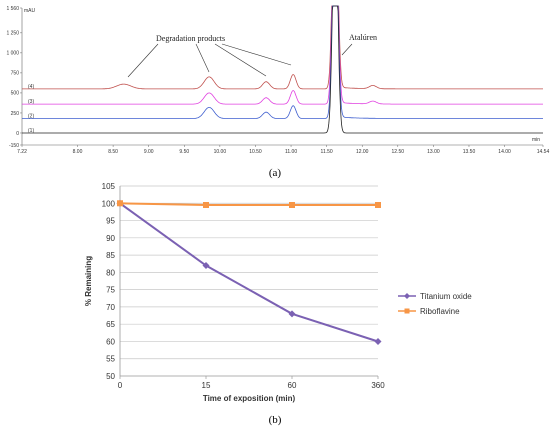 The width and height of the screenshot is (550, 431). I want to click on chromatogram-x-tick-label: 12.00, so click(362, 152).